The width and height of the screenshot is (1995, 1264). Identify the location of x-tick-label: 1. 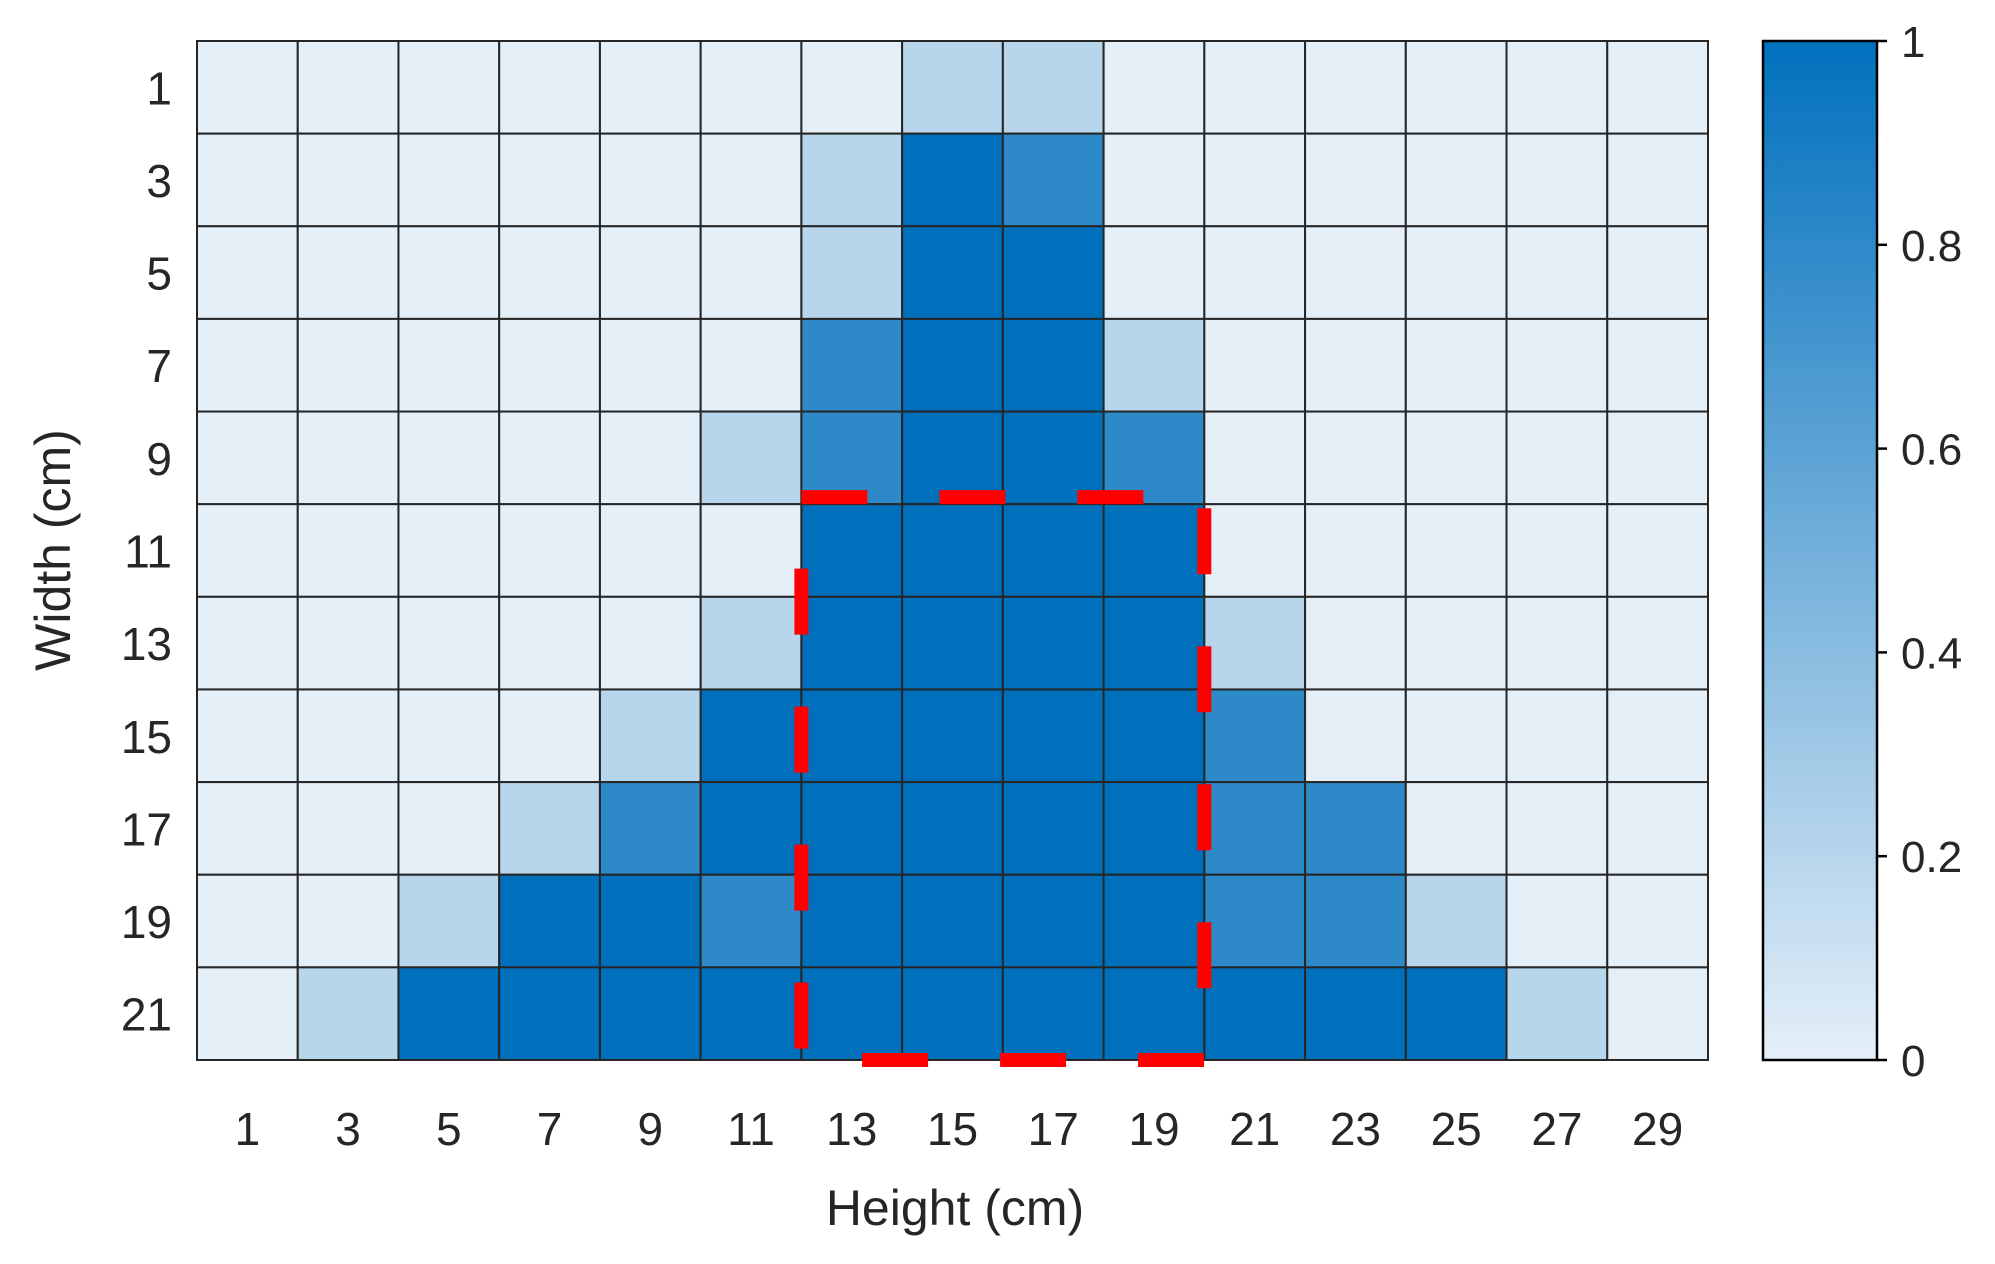
(248, 1129).